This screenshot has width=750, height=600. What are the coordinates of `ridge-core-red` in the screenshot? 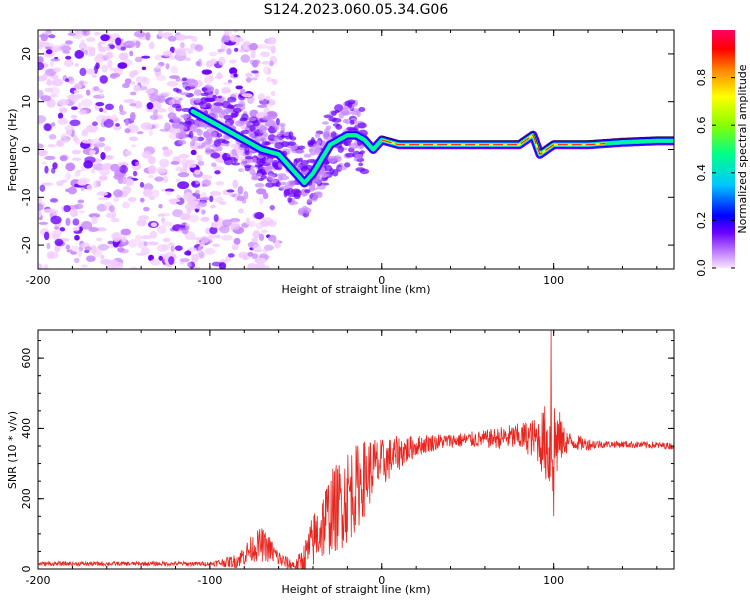 It's located at (493, 145).